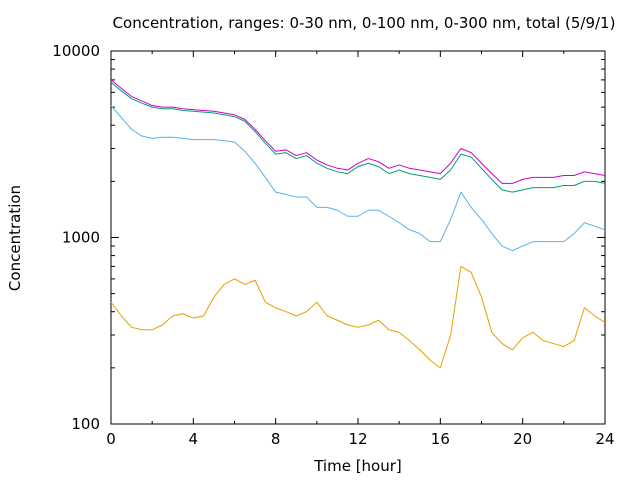 Image resolution: width=640 pixels, height=480 pixels. I want to click on y-tick-label: 1000, so click(81, 238).